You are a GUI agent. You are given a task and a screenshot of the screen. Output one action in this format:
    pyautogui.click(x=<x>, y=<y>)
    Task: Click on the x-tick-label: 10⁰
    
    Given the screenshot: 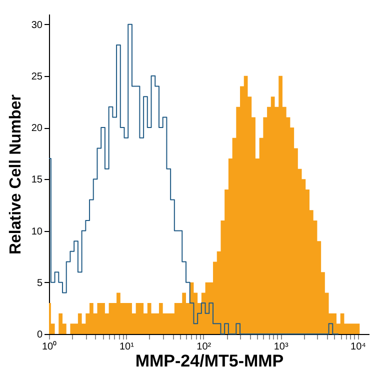 What is the action you would take?
    pyautogui.click(x=50, y=346)
    